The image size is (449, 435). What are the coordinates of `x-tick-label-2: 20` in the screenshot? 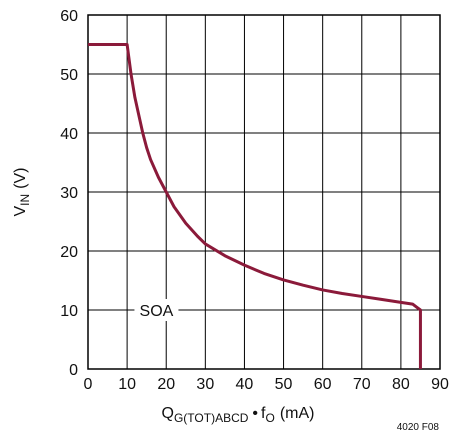 It's located at (166, 384).